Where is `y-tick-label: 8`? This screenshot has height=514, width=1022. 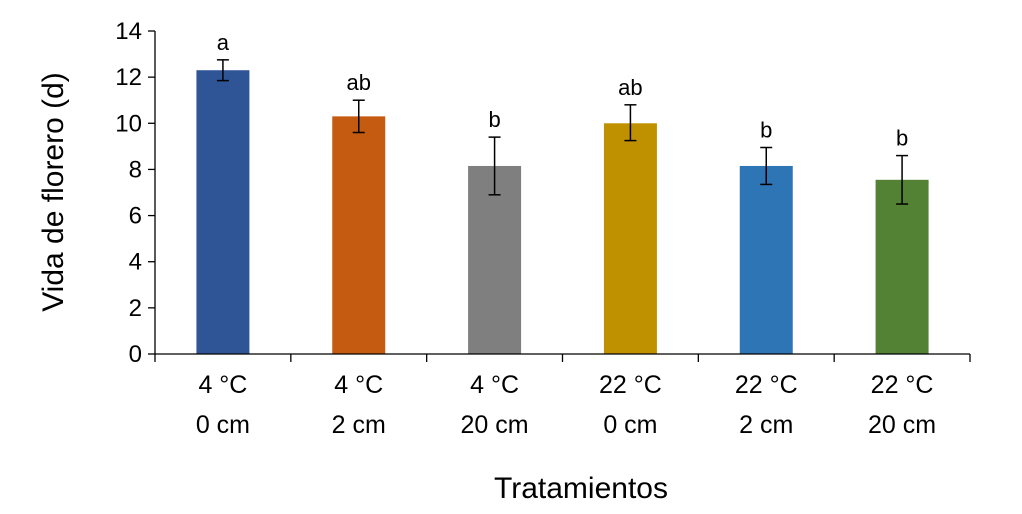 y-tick-label: 8 is located at coordinates (135, 169).